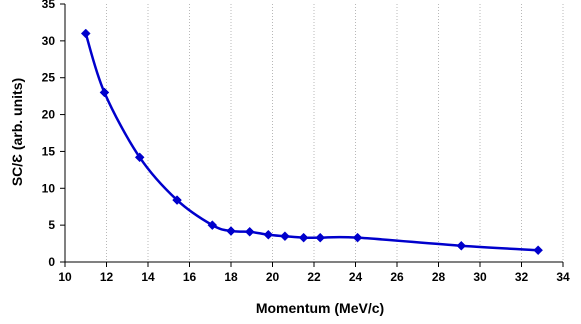 This screenshot has width=581, height=324. I want to click on x-tick-label: 32, so click(522, 277).